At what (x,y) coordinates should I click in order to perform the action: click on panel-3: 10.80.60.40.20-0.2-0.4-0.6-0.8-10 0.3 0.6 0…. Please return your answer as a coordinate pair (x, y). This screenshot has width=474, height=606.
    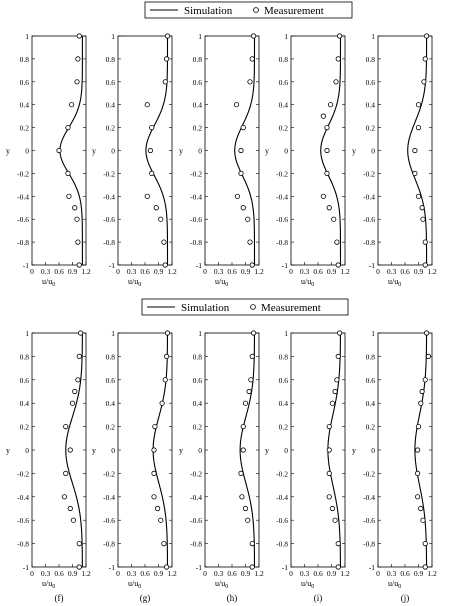
    Looking at the image, I should click on (221, 160).